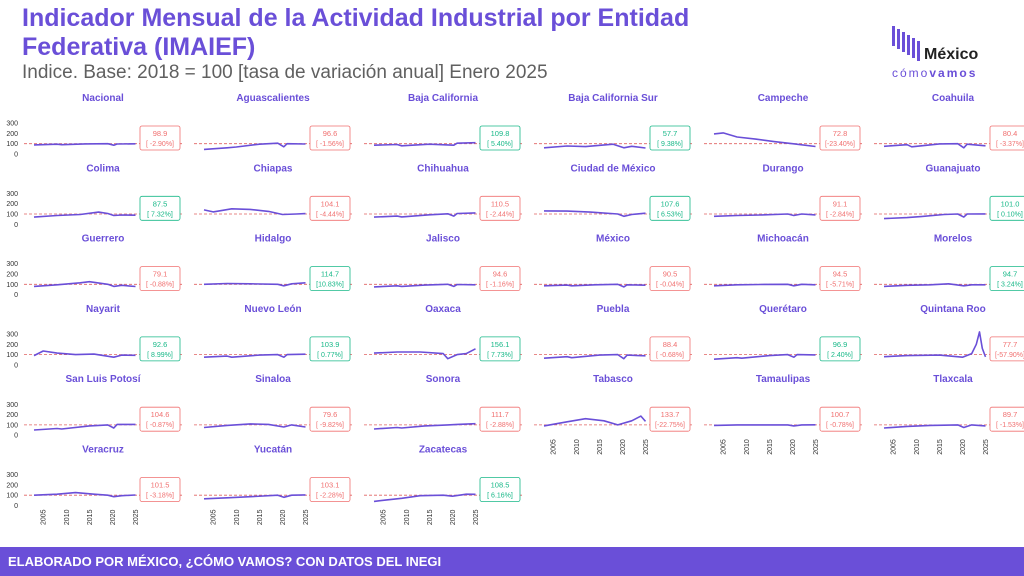  What do you see at coordinates (443, 450) in the screenshot?
I see `panel-title: Zacatecas` at bounding box center [443, 450].